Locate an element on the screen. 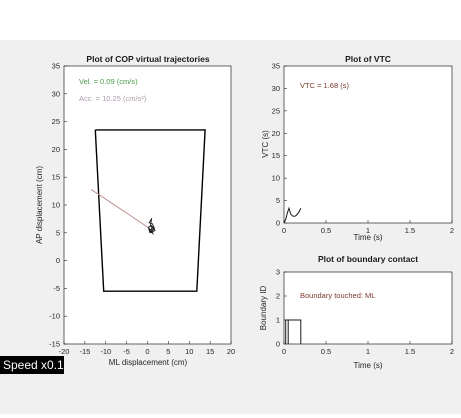 This screenshot has height=418, width=461. boundary-xtick-label: 1 is located at coordinates (368, 351).